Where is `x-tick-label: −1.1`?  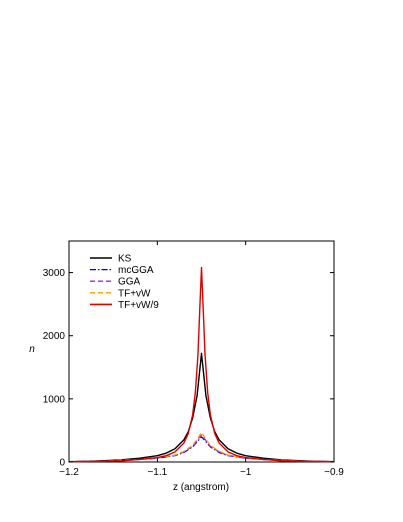
x-tick-label: −1.1 is located at coordinates (157, 472).